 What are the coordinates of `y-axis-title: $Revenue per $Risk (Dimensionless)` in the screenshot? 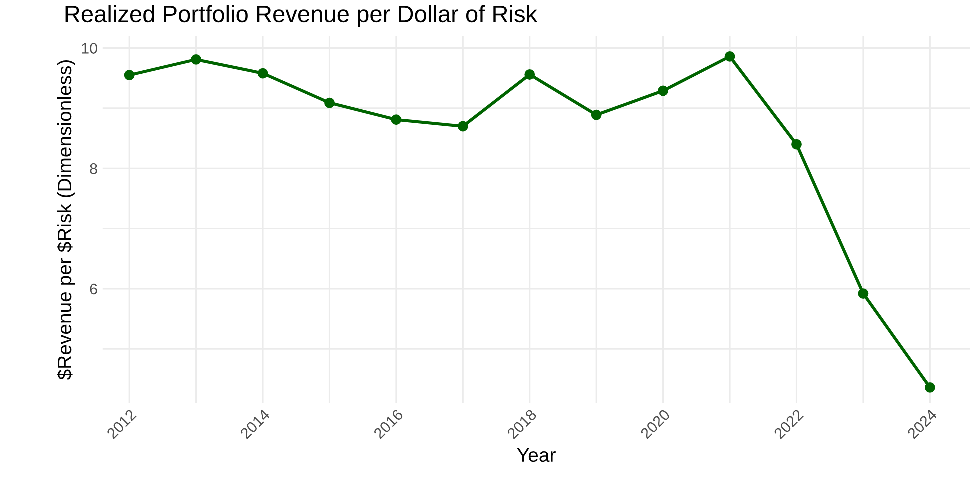 It's located at (66, 220).